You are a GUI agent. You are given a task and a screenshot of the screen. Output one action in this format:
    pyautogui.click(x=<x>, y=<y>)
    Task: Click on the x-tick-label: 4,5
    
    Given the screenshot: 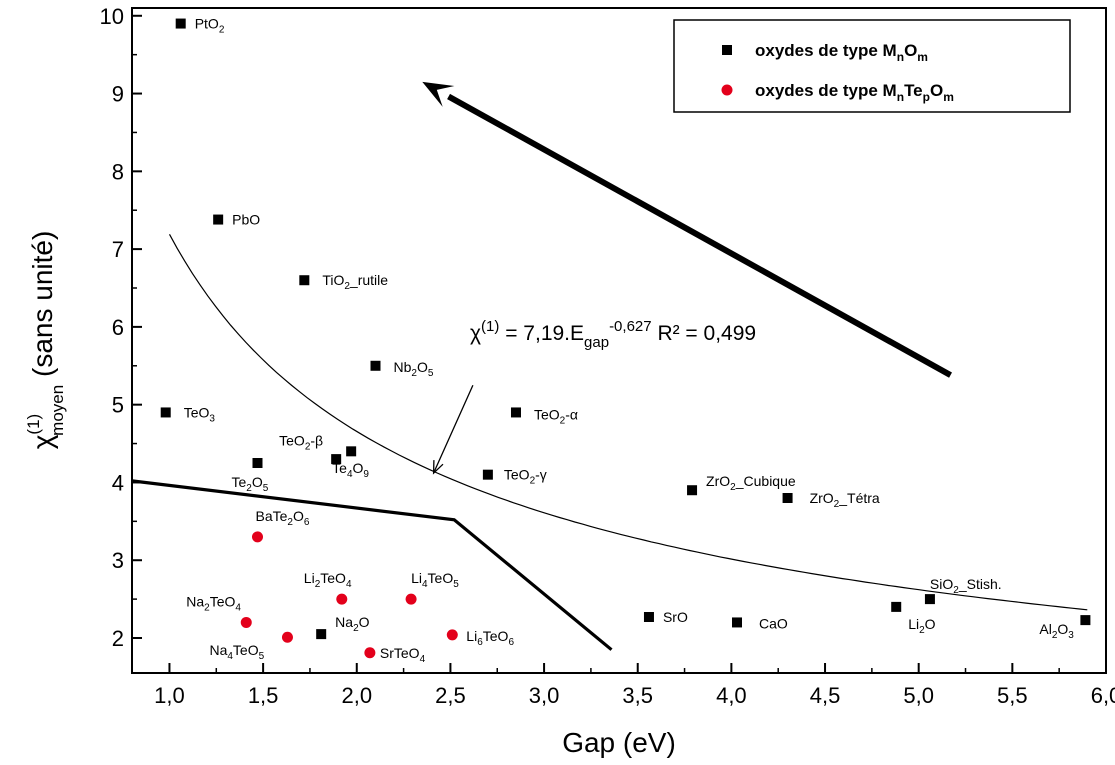 What is the action you would take?
    pyautogui.click(x=825, y=695)
    